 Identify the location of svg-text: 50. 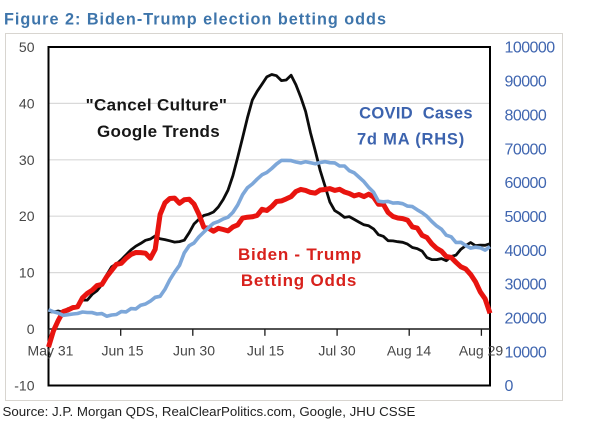
(27, 47).